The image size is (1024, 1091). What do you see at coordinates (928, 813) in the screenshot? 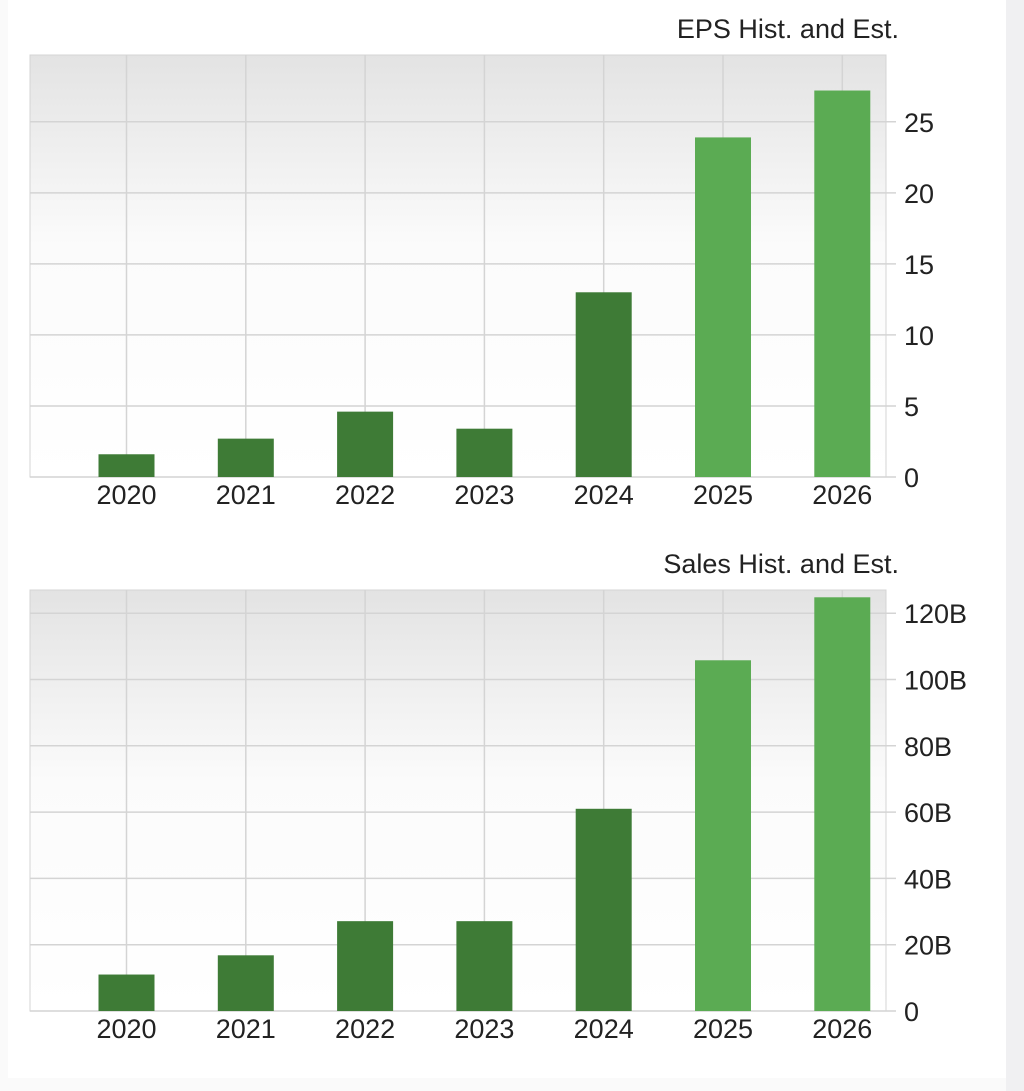
I see `y-tick-label: 60B` at bounding box center [928, 813].